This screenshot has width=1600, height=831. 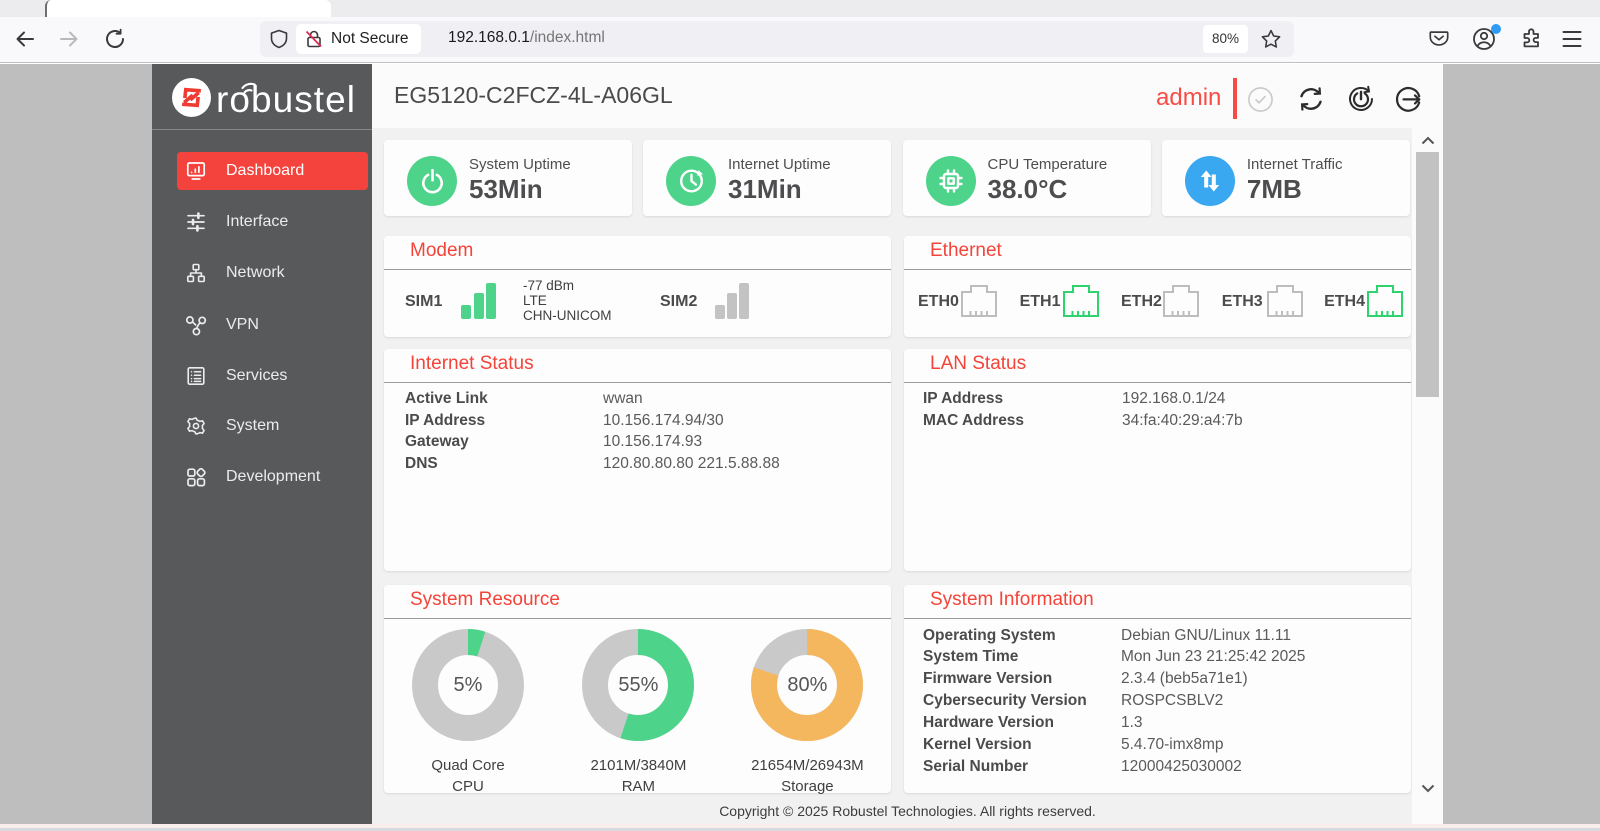 I want to click on svg-text: robustel, so click(x=285, y=99).